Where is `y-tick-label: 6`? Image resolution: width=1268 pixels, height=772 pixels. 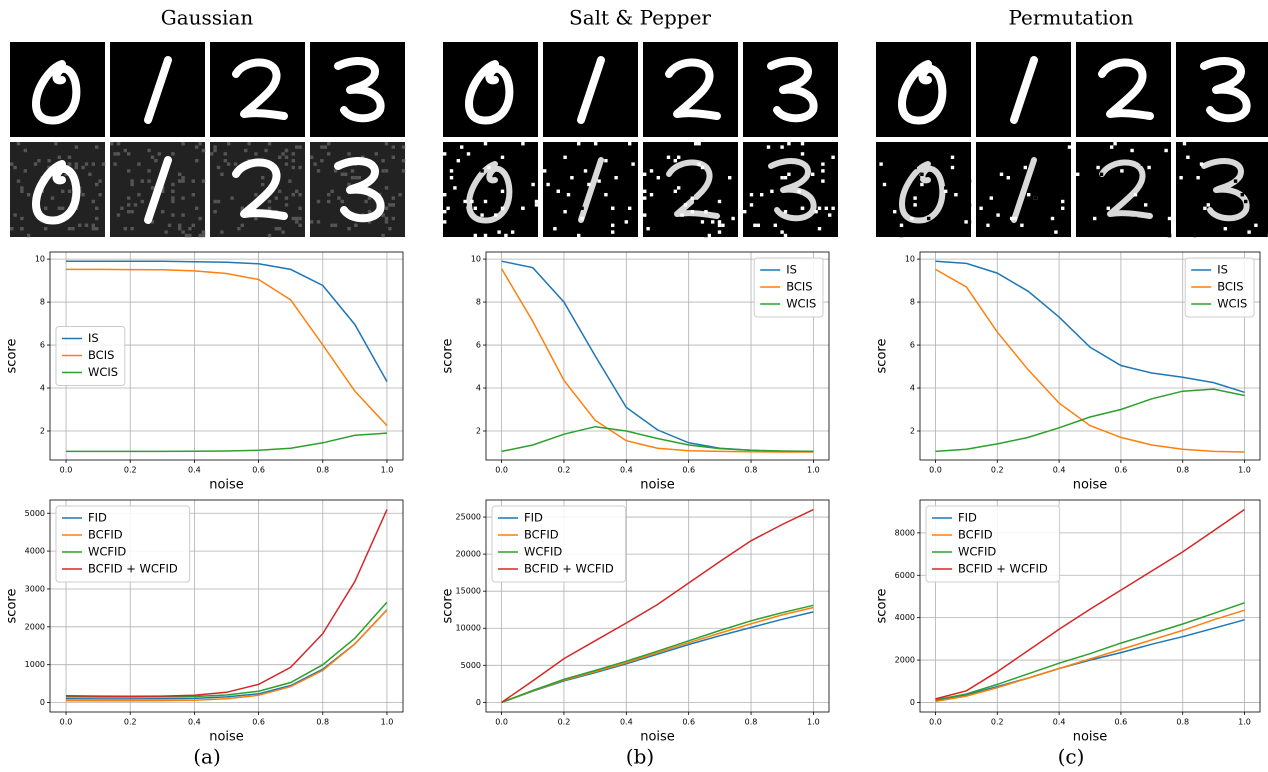 y-tick-label: 6 is located at coordinates (912, 345).